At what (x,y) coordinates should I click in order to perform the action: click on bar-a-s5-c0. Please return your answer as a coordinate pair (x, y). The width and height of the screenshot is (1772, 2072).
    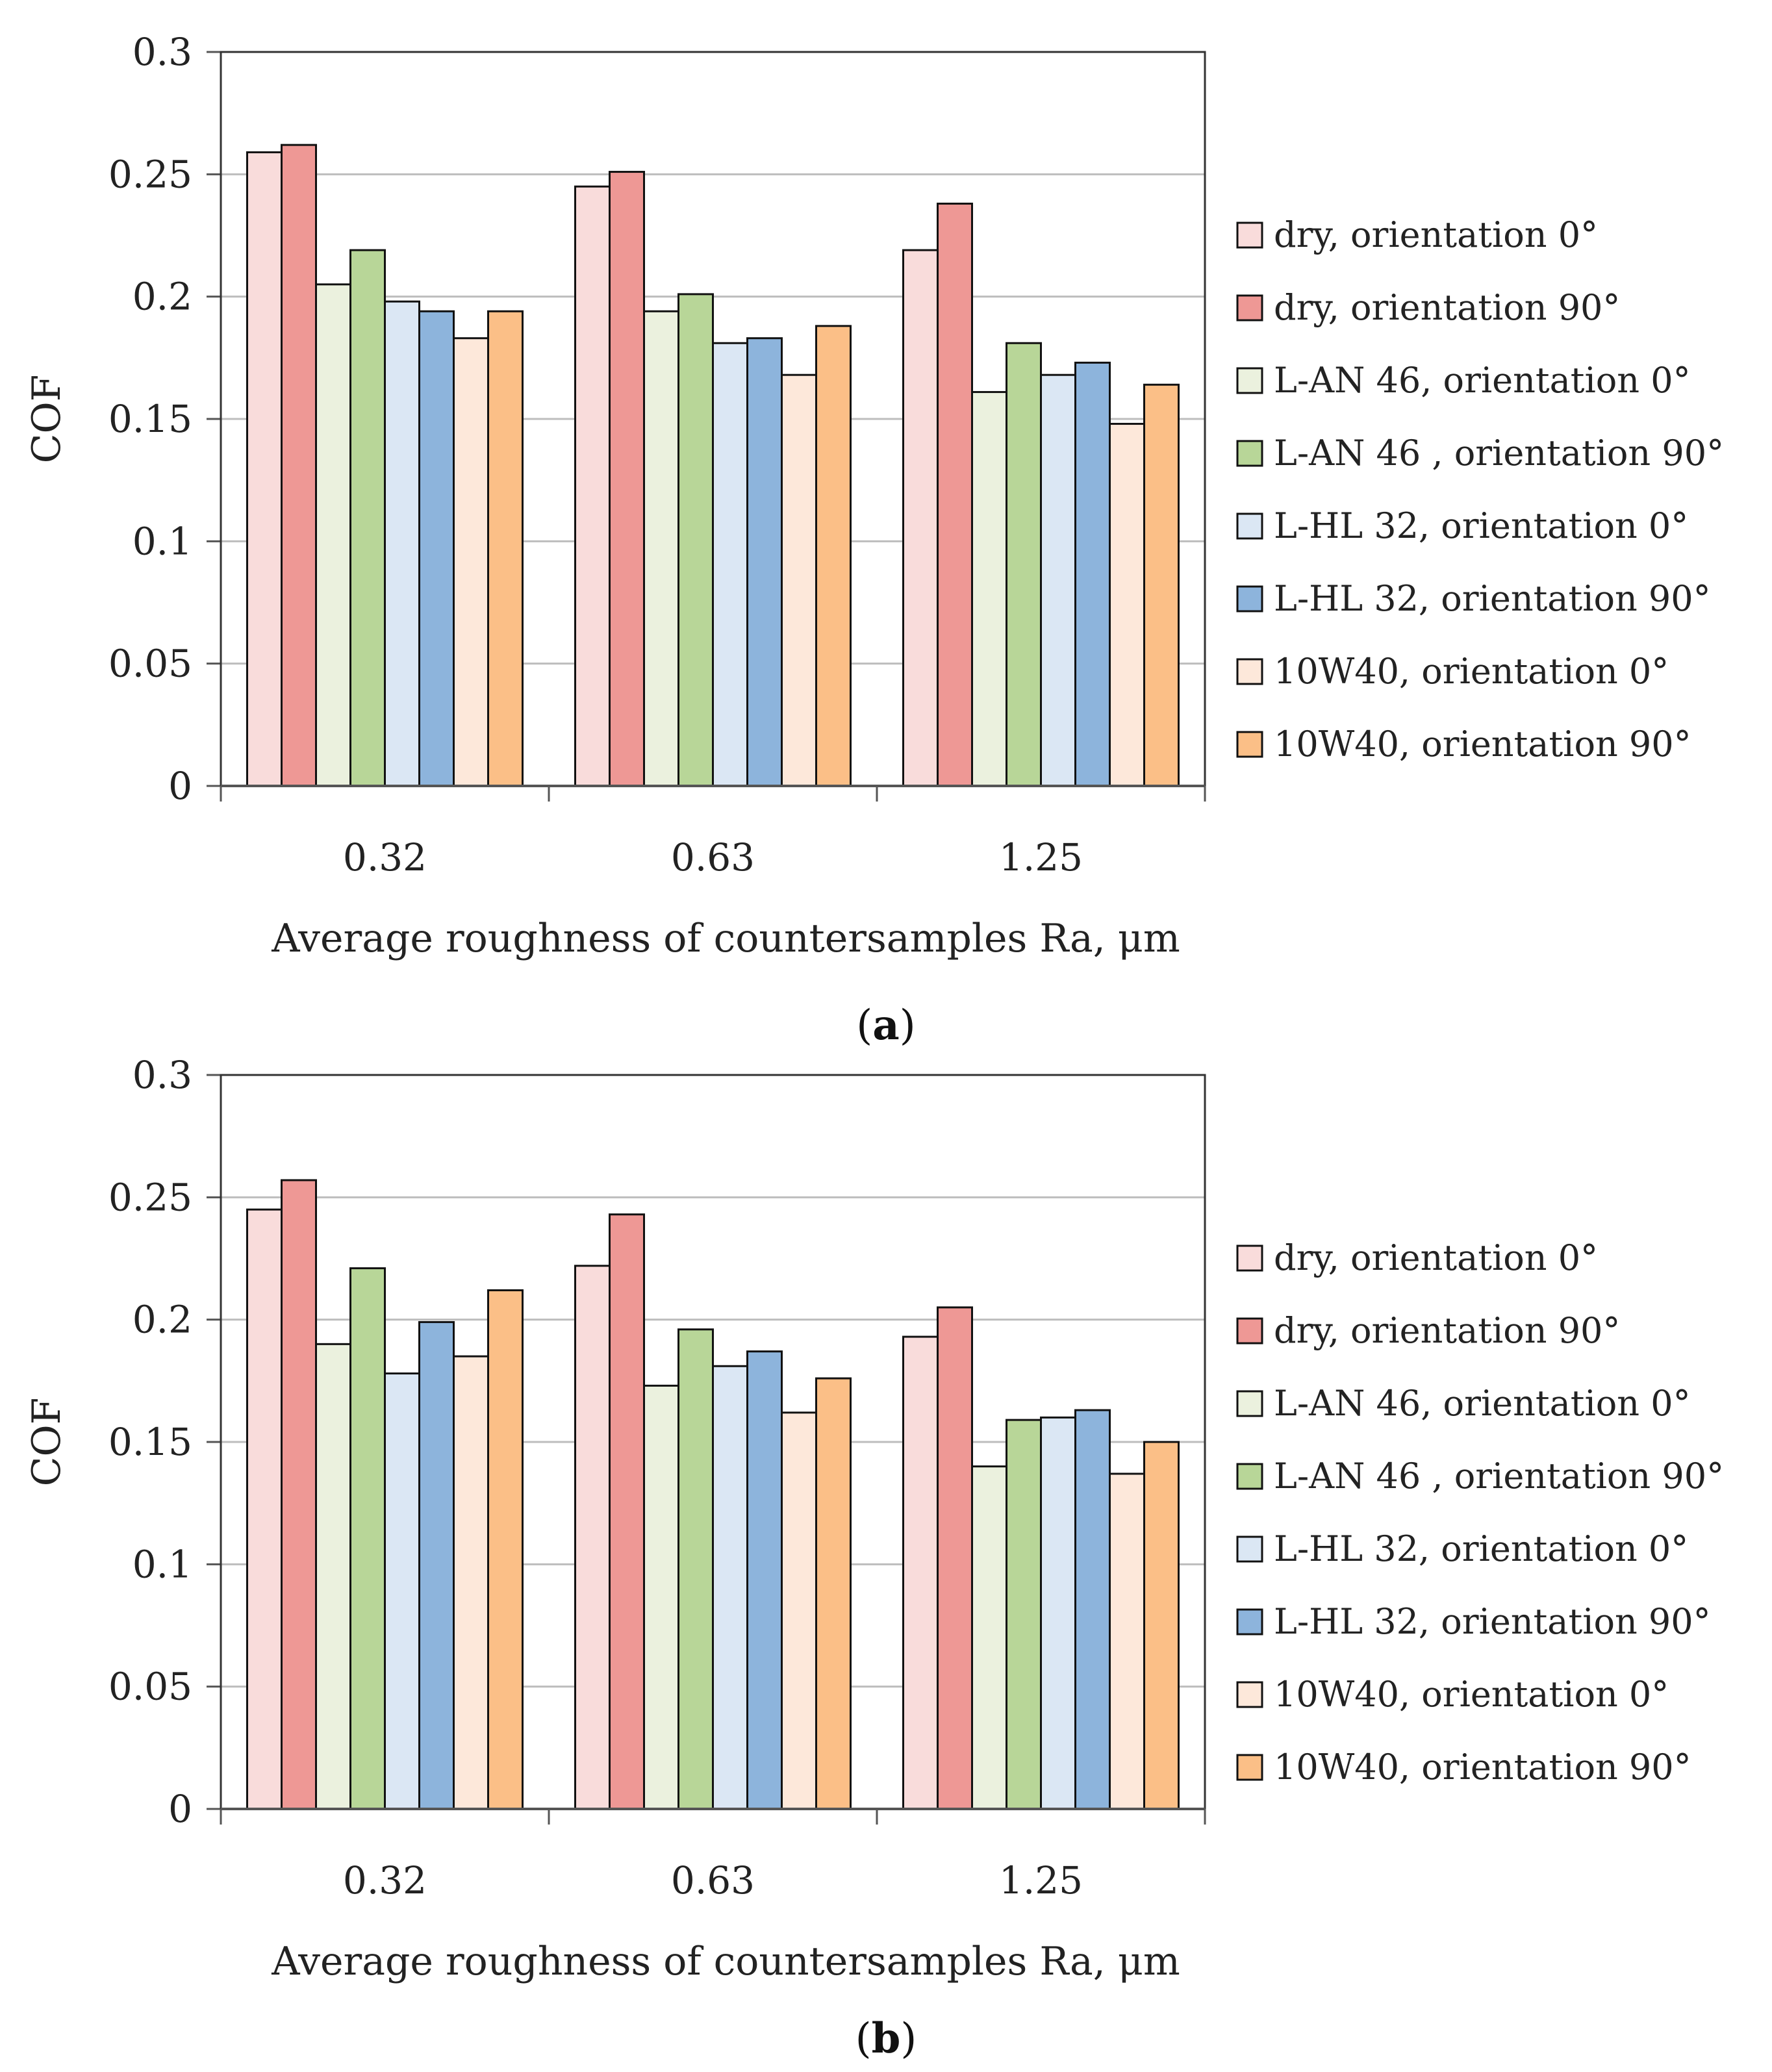
    Looking at the image, I should click on (436, 549).